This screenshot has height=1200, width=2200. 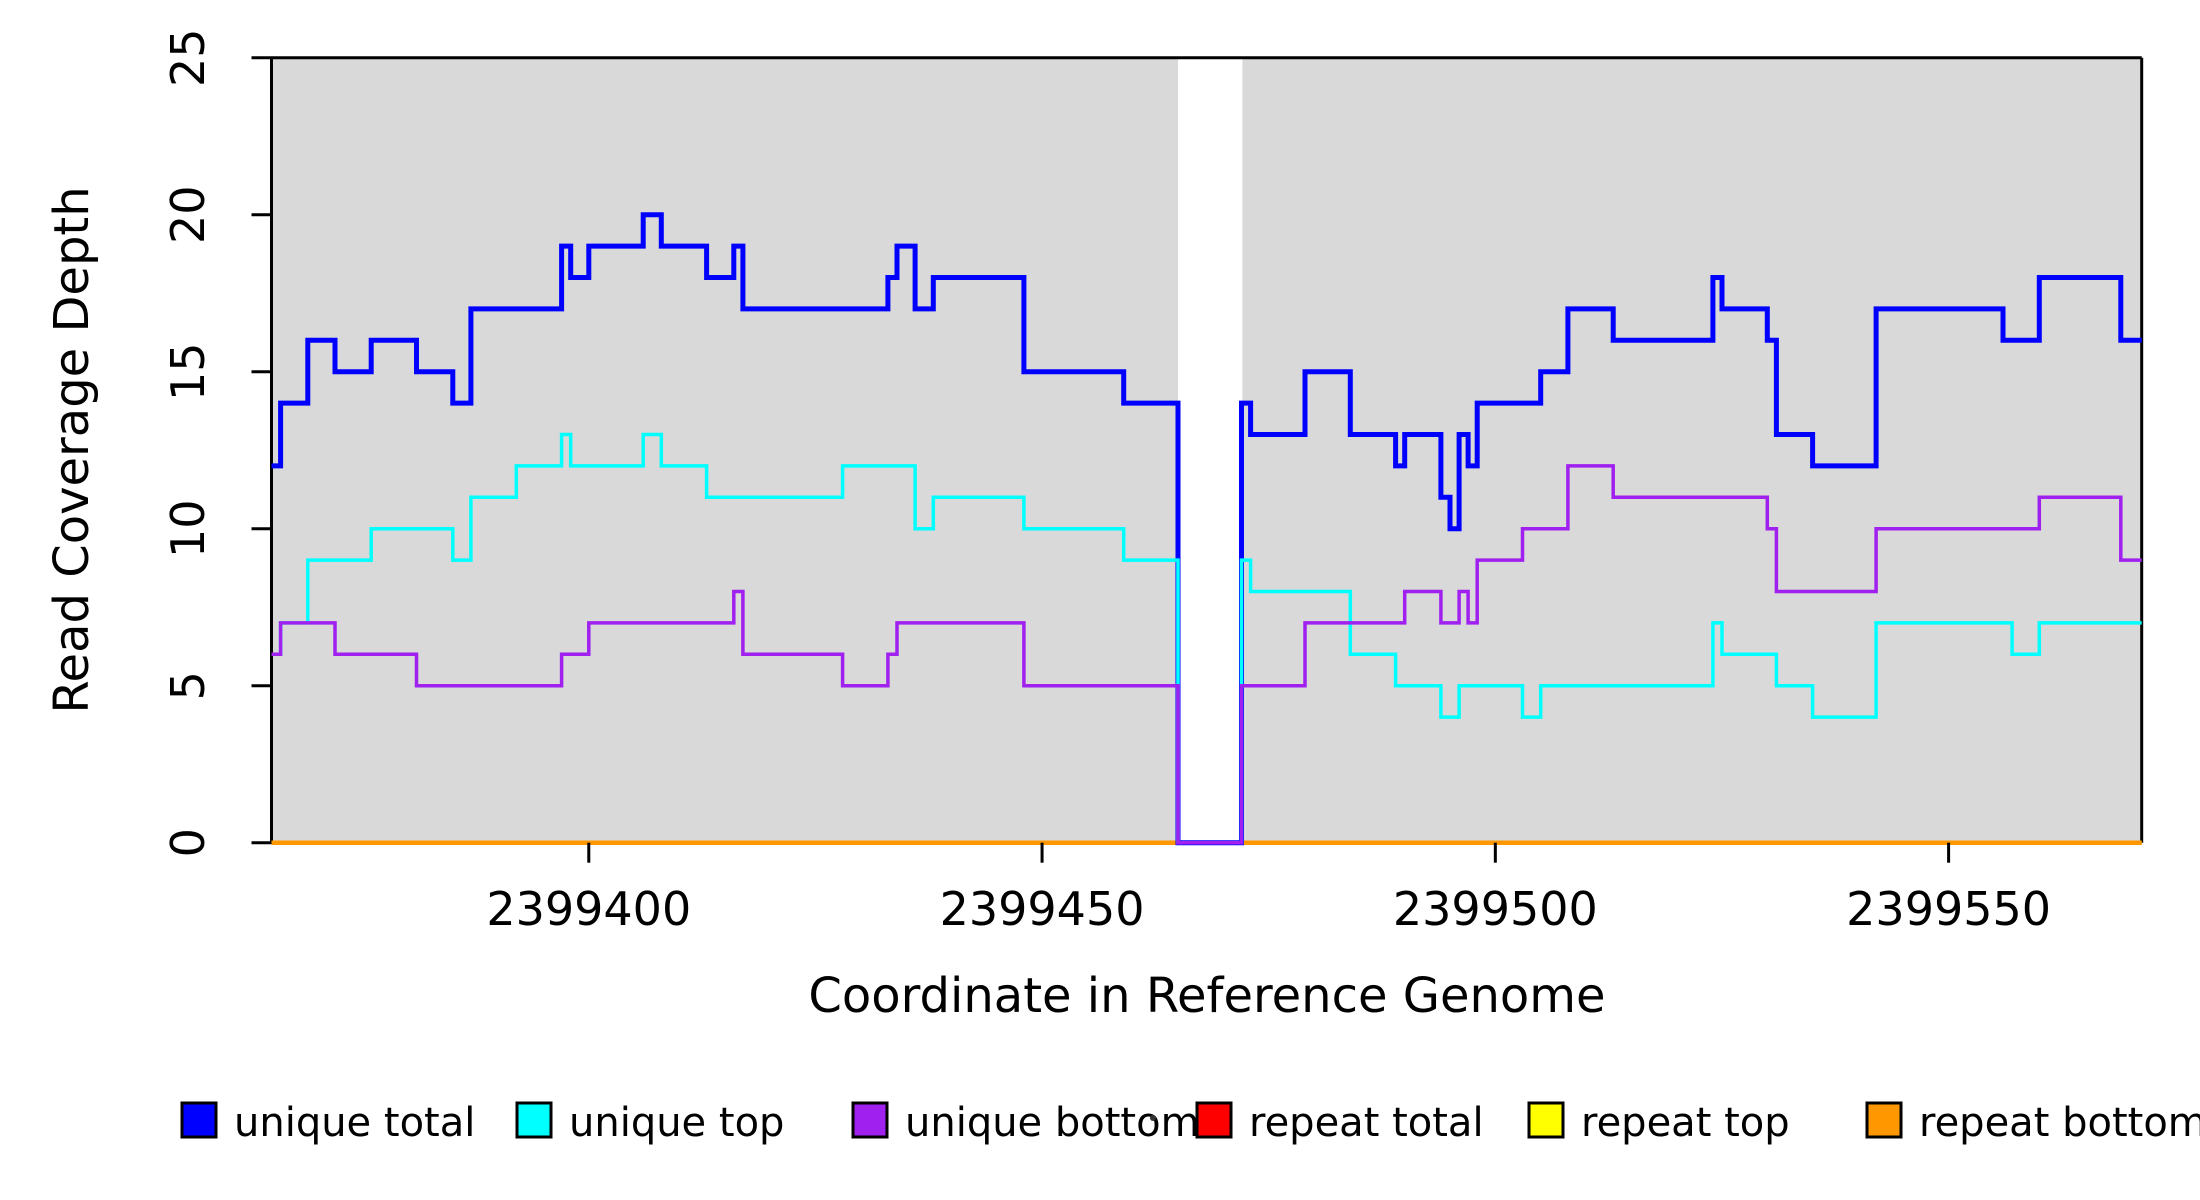 I want to click on x-tick-label-2399450: 2399450, so click(x=1042, y=909).